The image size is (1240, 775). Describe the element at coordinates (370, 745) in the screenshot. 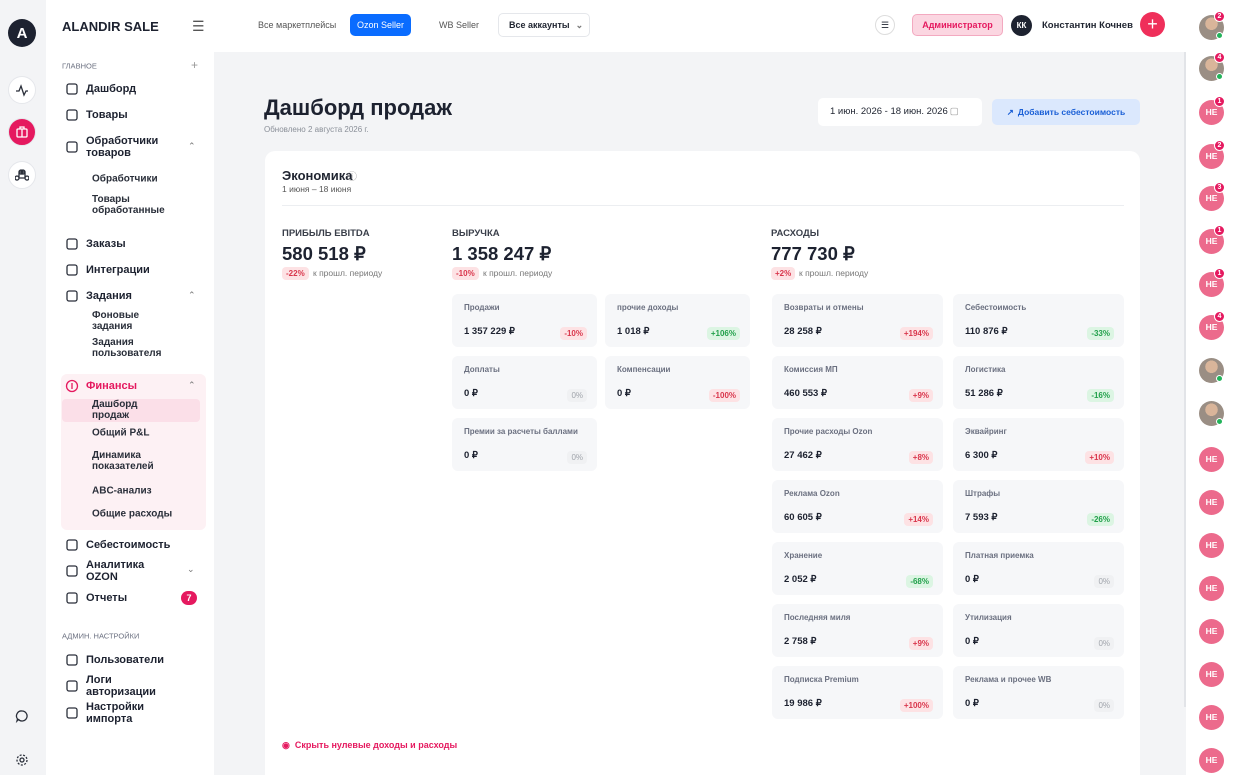

I see `hide-zero-link: ◉ Скрыть нулевые доходы и расходы` at that location.